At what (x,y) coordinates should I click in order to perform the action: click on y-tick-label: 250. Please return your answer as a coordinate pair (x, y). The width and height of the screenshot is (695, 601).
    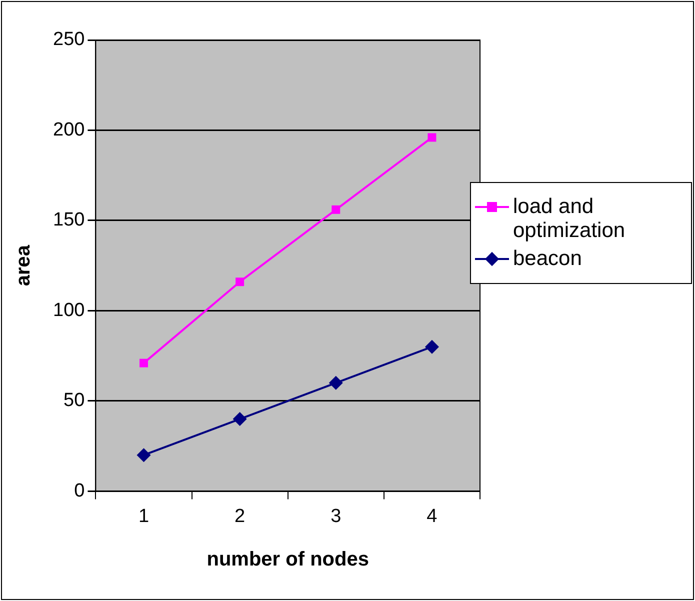
    Looking at the image, I should click on (69, 39).